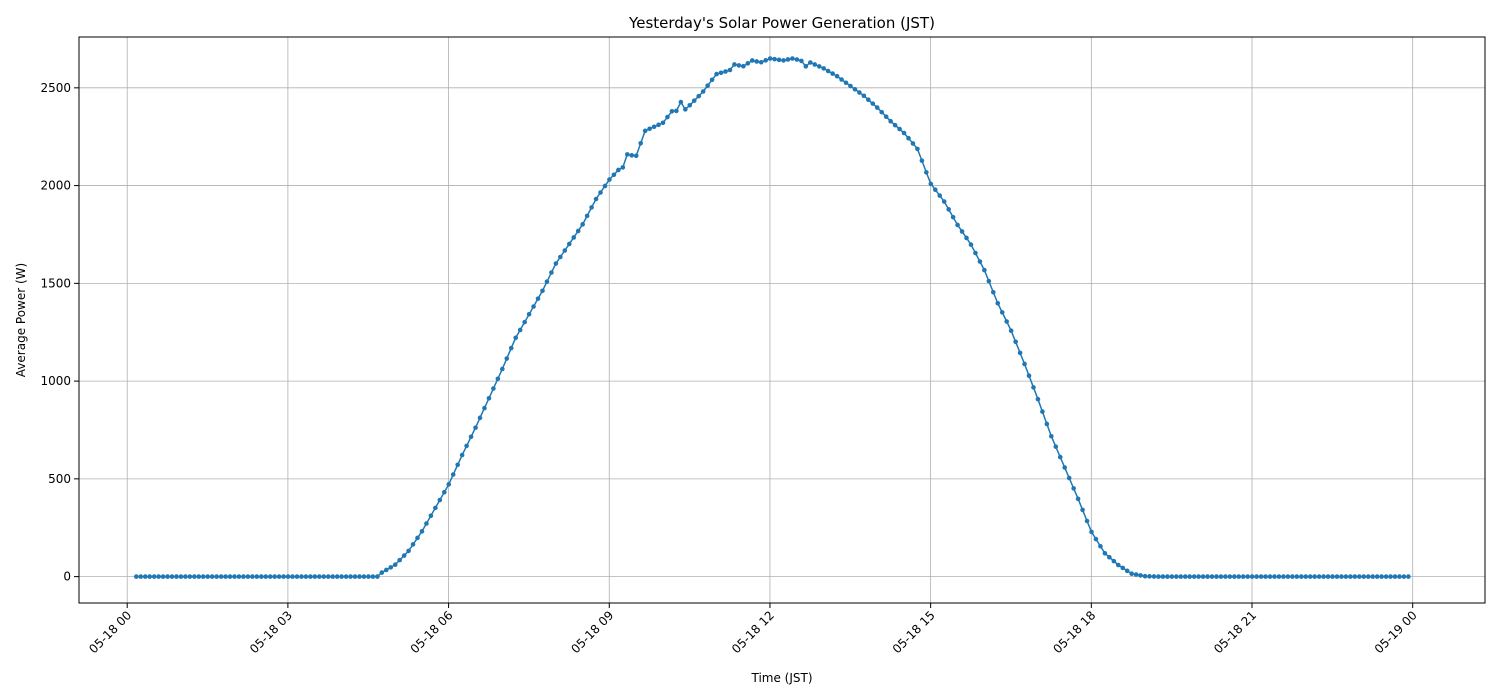  Describe the element at coordinates (21, 320) in the screenshot. I see `y-axis-label: Average Power (W)` at that location.